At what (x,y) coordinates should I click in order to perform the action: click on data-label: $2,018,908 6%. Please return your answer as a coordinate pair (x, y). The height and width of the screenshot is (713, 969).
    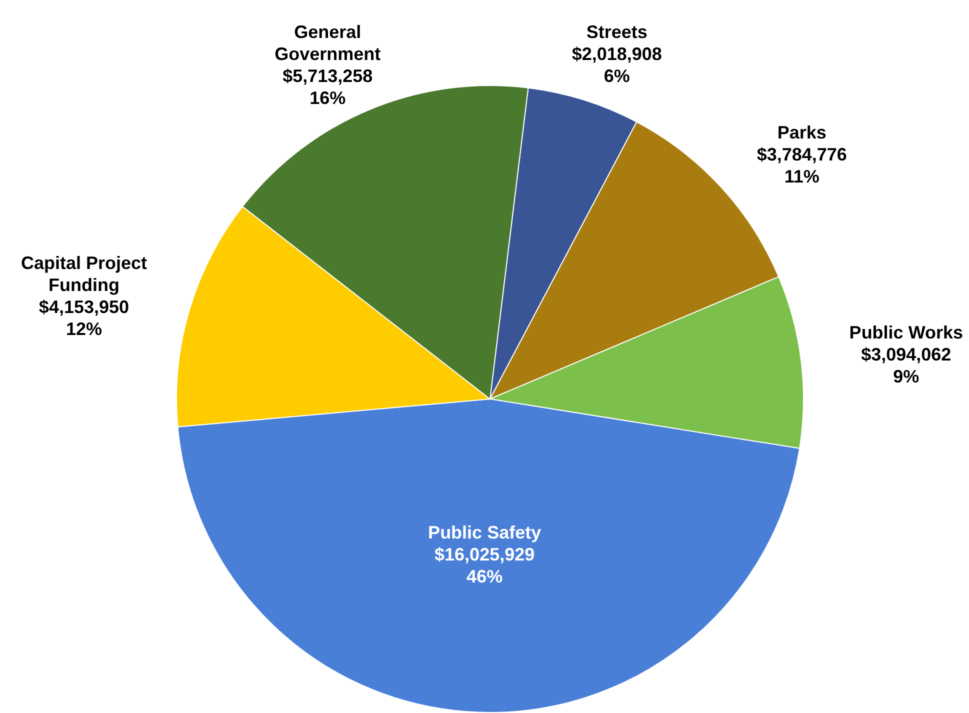
    Looking at the image, I should click on (617, 65).